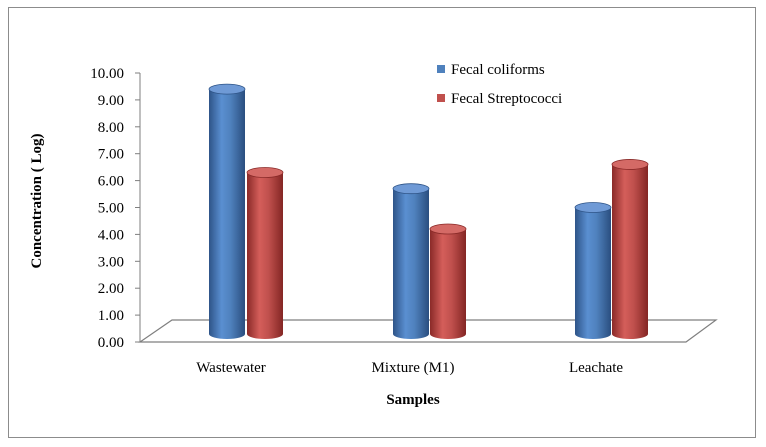  I want to click on y-tick-label: 2.00, so click(111, 289).